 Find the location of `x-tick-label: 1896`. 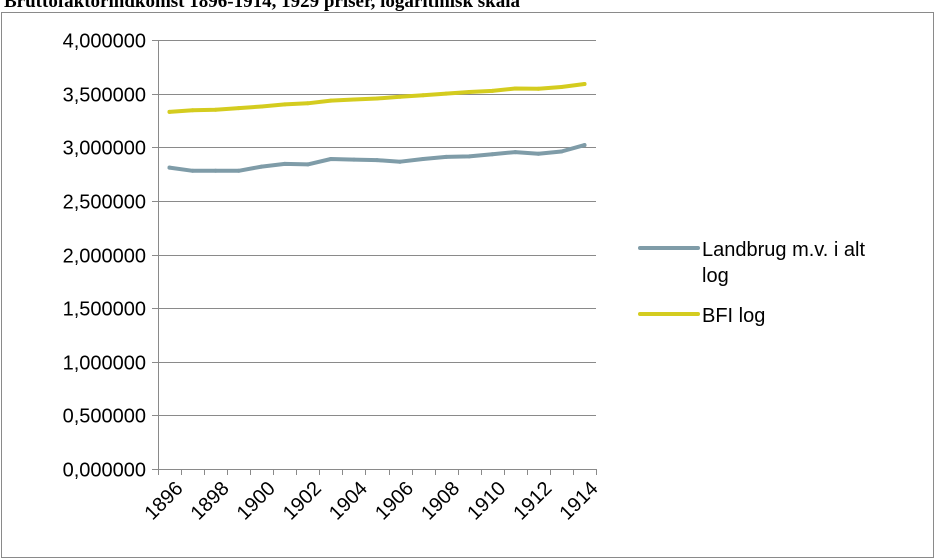

x-tick-label: 1896 is located at coordinates (164, 500).